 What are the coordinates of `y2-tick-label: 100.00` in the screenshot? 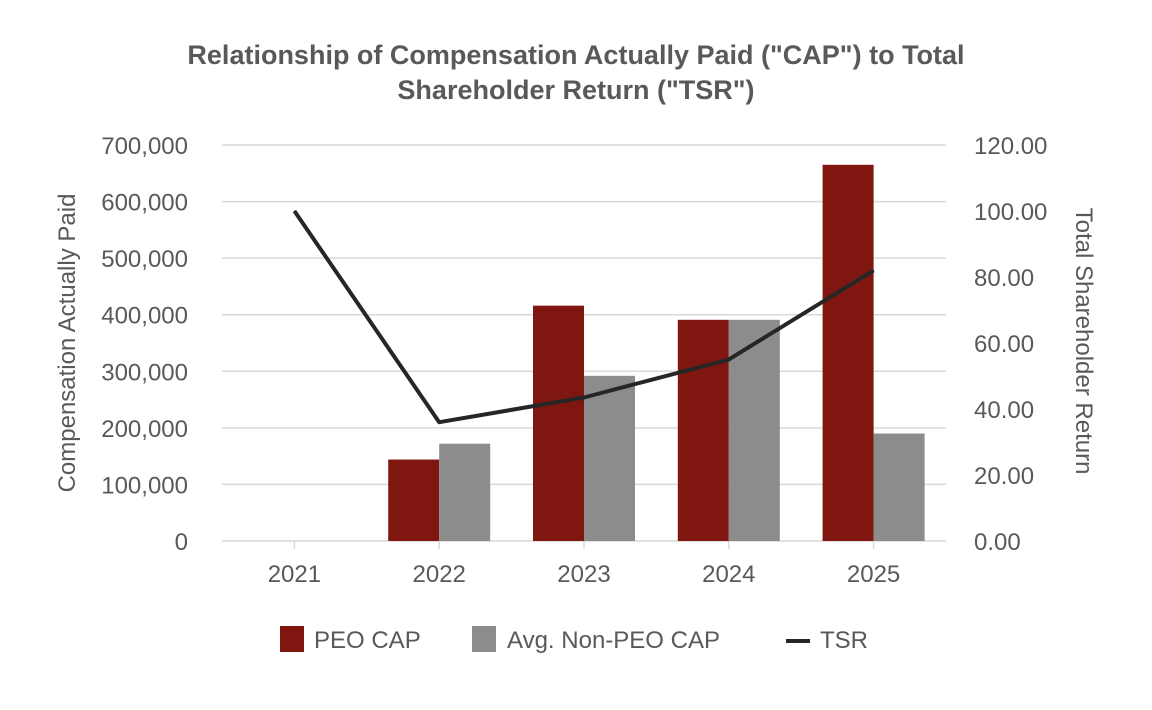 It's located at (1010, 212).